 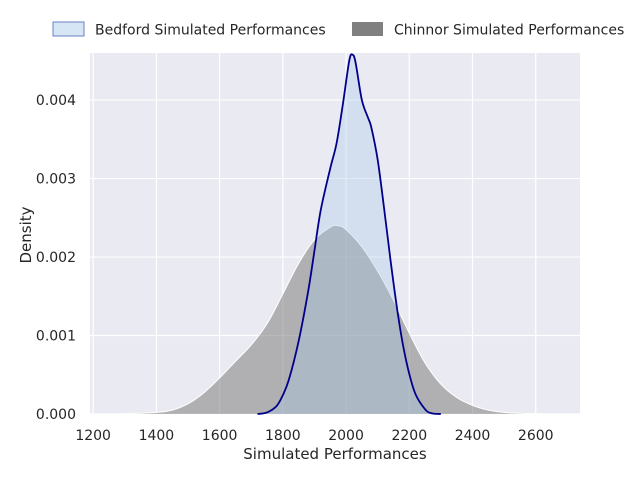 I want to click on legend-swatch-chinnor, so click(x=367, y=29).